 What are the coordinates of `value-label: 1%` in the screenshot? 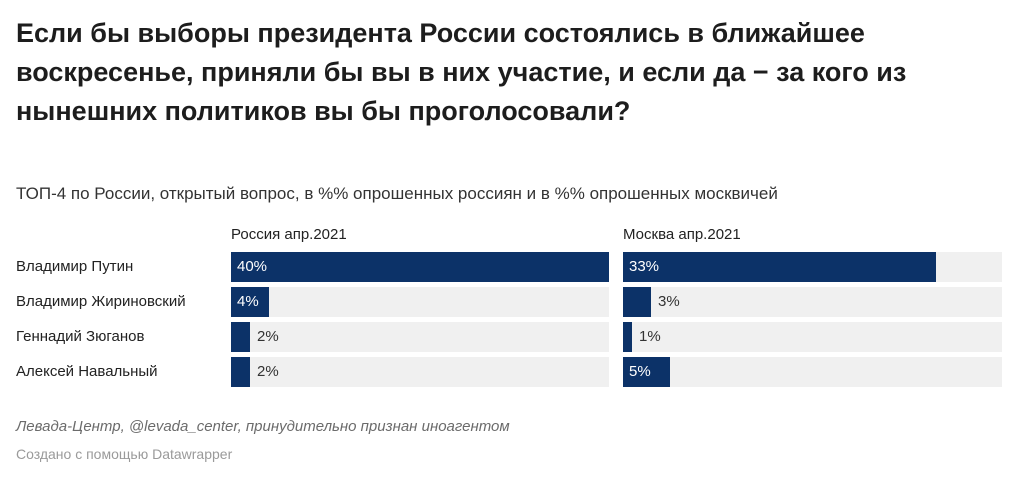 It's located at (650, 336).